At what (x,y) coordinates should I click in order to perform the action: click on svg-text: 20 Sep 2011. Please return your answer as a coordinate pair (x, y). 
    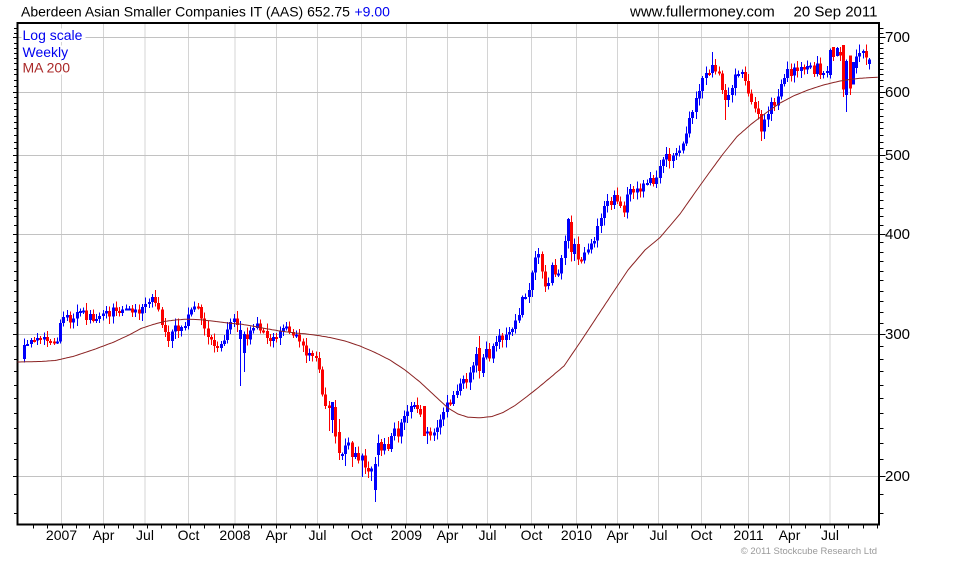
    Looking at the image, I should click on (836, 12).